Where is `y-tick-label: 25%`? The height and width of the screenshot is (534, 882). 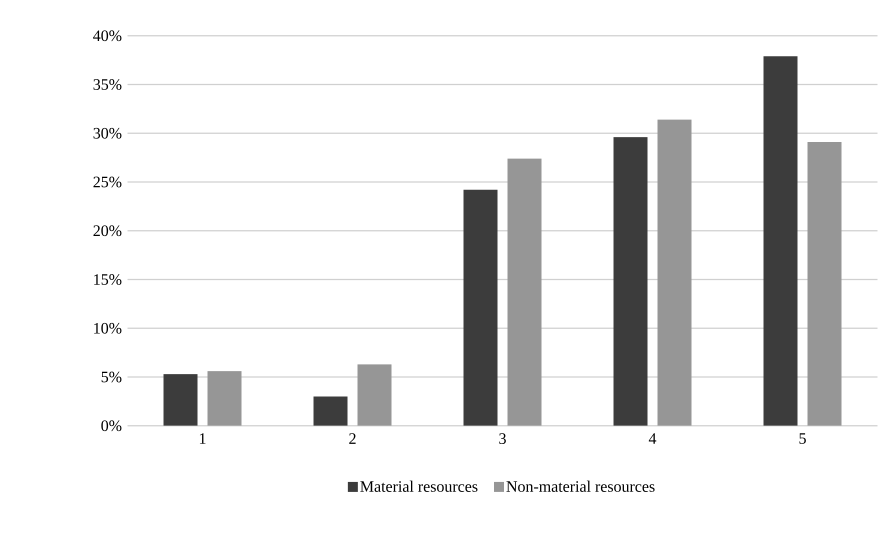 y-tick-label: 25% is located at coordinates (107, 182).